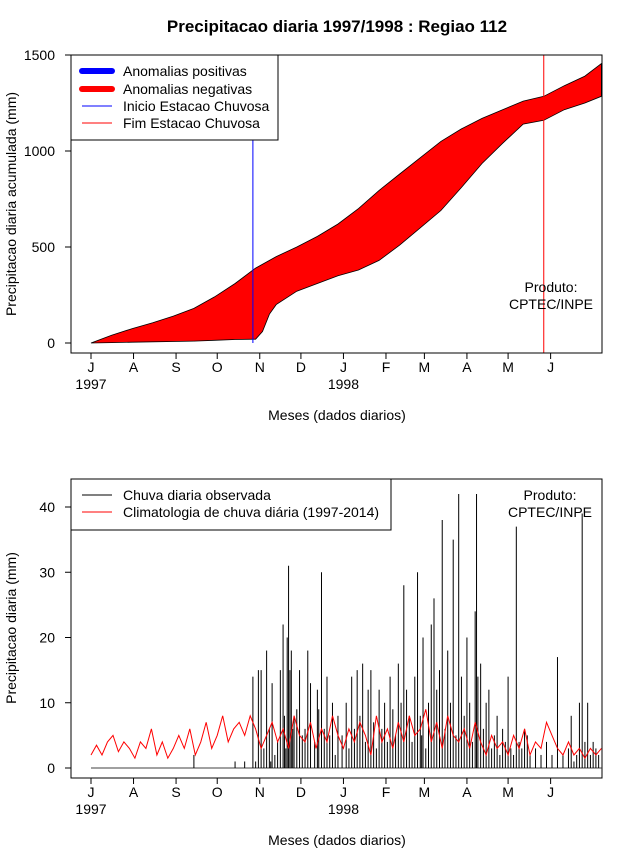 The image size is (640, 850). I want to click on chart2-annotation-line2: CPTEC/INPE, so click(550, 512).